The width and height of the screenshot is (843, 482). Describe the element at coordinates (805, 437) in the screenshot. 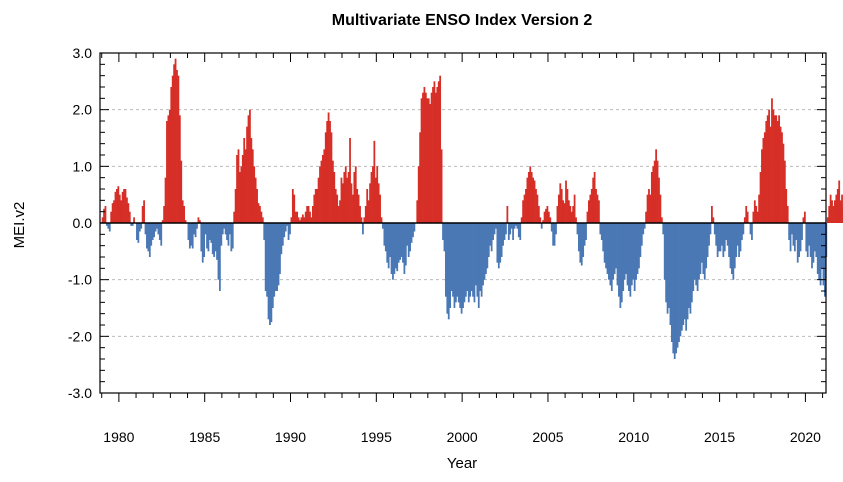

I see `x-tick-label: 2020` at that location.